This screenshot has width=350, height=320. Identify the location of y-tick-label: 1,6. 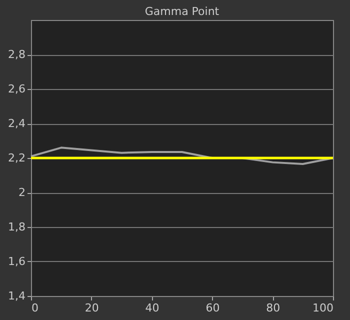
(17, 261).